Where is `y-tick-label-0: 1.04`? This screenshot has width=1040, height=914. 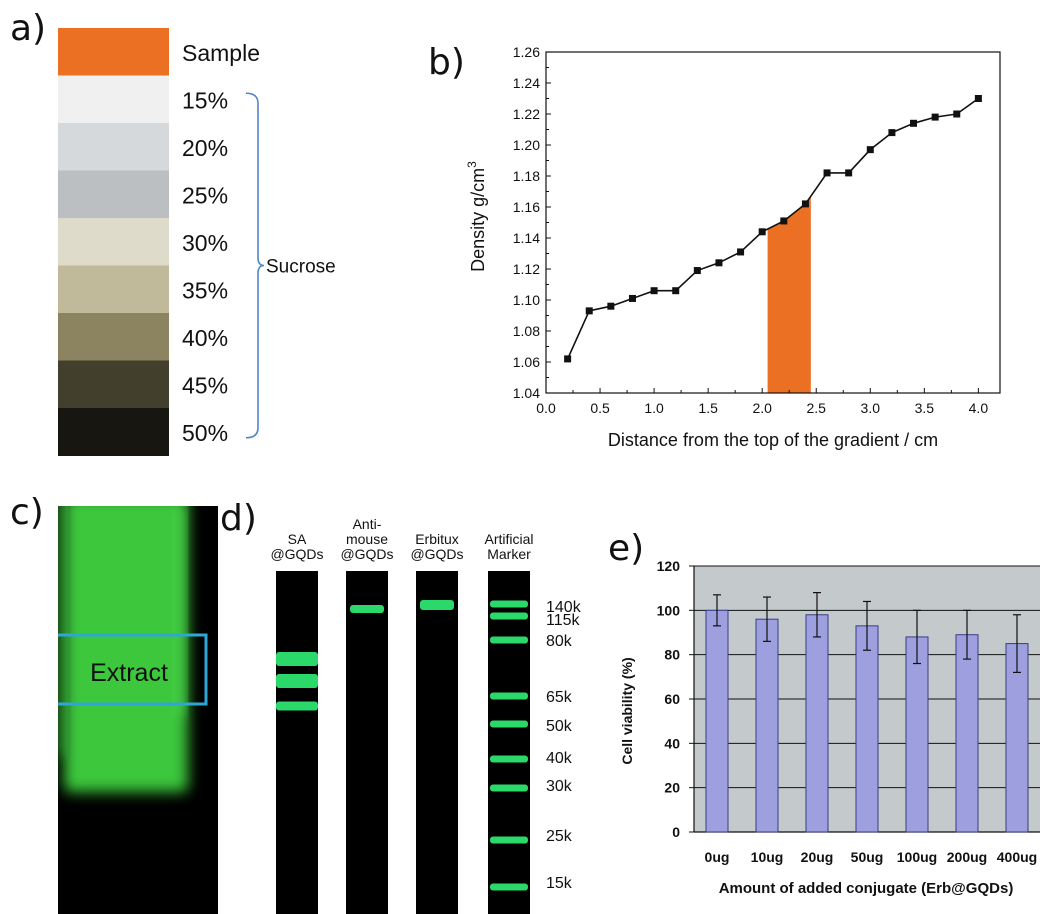
y-tick-label-0: 1.04 is located at coordinates (526, 393).